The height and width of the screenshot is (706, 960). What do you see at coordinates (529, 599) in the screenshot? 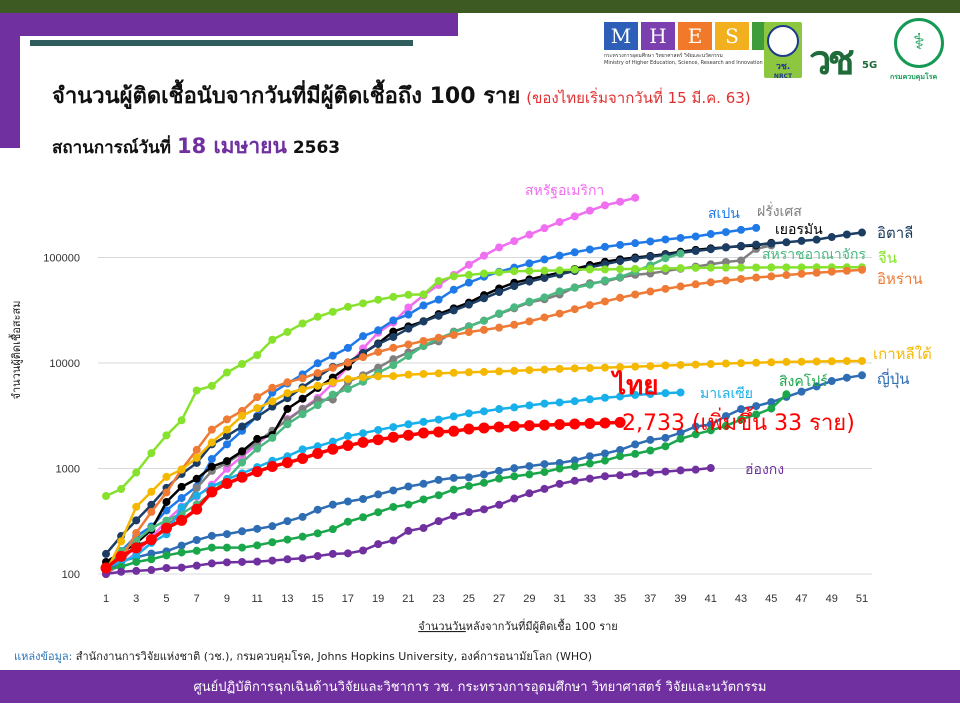
I see `x-tick-label: 29` at bounding box center [529, 599].